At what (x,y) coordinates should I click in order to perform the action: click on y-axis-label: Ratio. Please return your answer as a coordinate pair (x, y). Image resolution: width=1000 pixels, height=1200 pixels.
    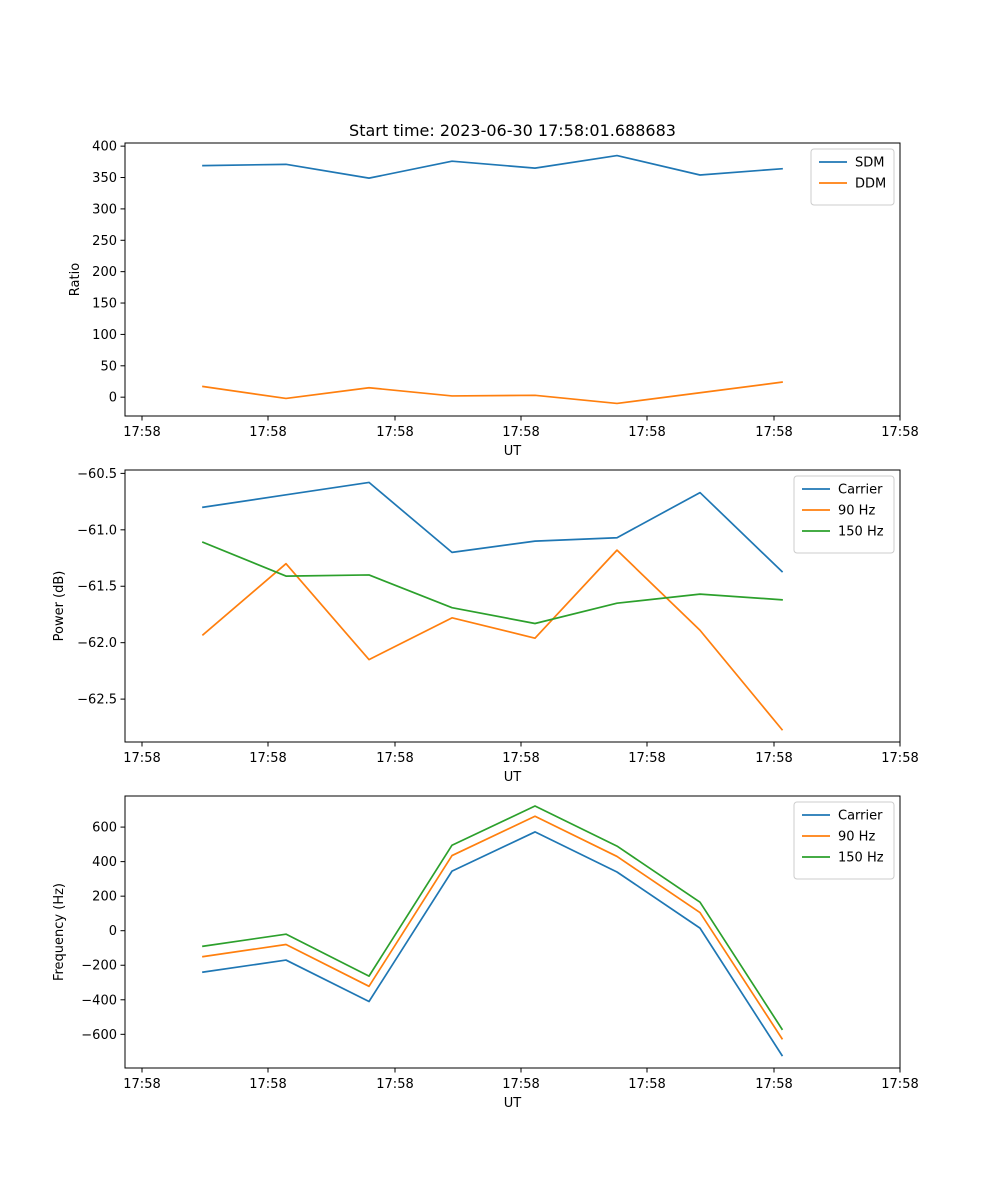
    Looking at the image, I should click on (75, 279).